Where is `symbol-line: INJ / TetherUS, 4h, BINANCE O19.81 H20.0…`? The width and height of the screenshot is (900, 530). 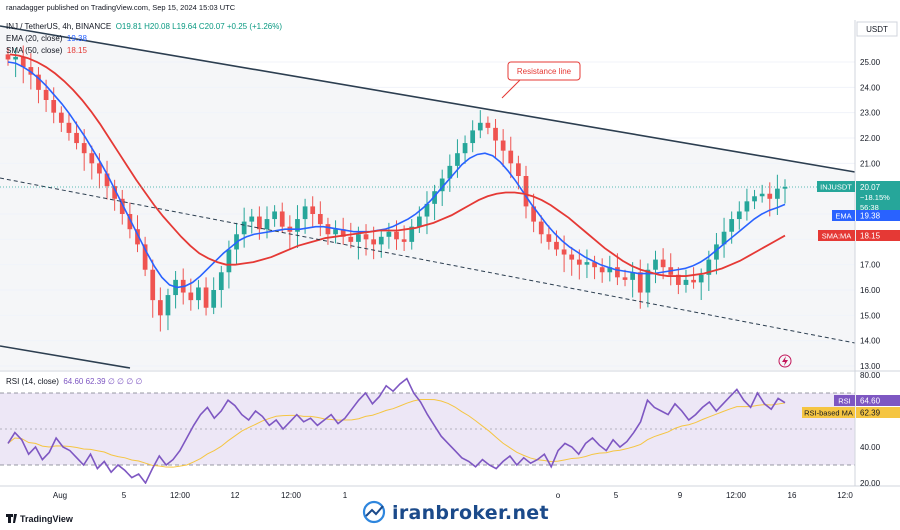
symbol-line: INJ / TetherUS, 4h, BINANCE O19.81 H20.0… is located at coordinates (144, 26).